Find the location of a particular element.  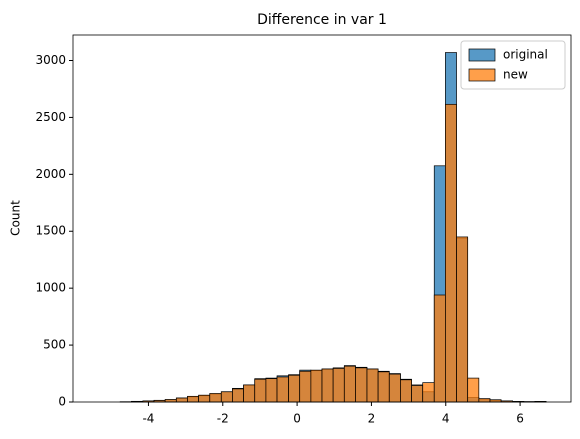

legend-label: original is located at coordinates (525, 55).